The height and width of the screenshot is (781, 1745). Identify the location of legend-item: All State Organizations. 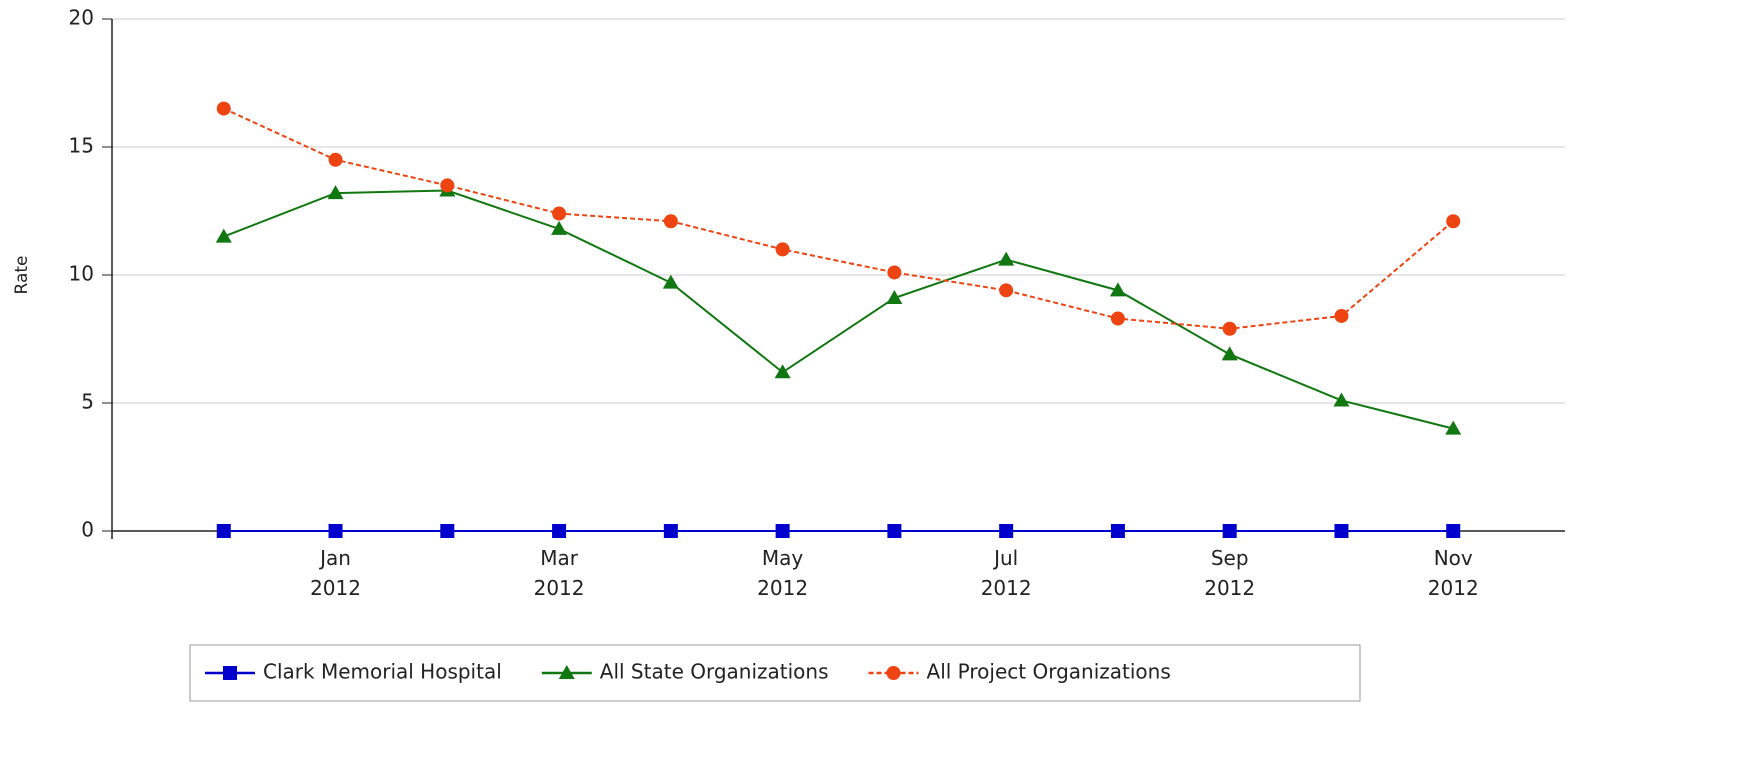
(685, 672).